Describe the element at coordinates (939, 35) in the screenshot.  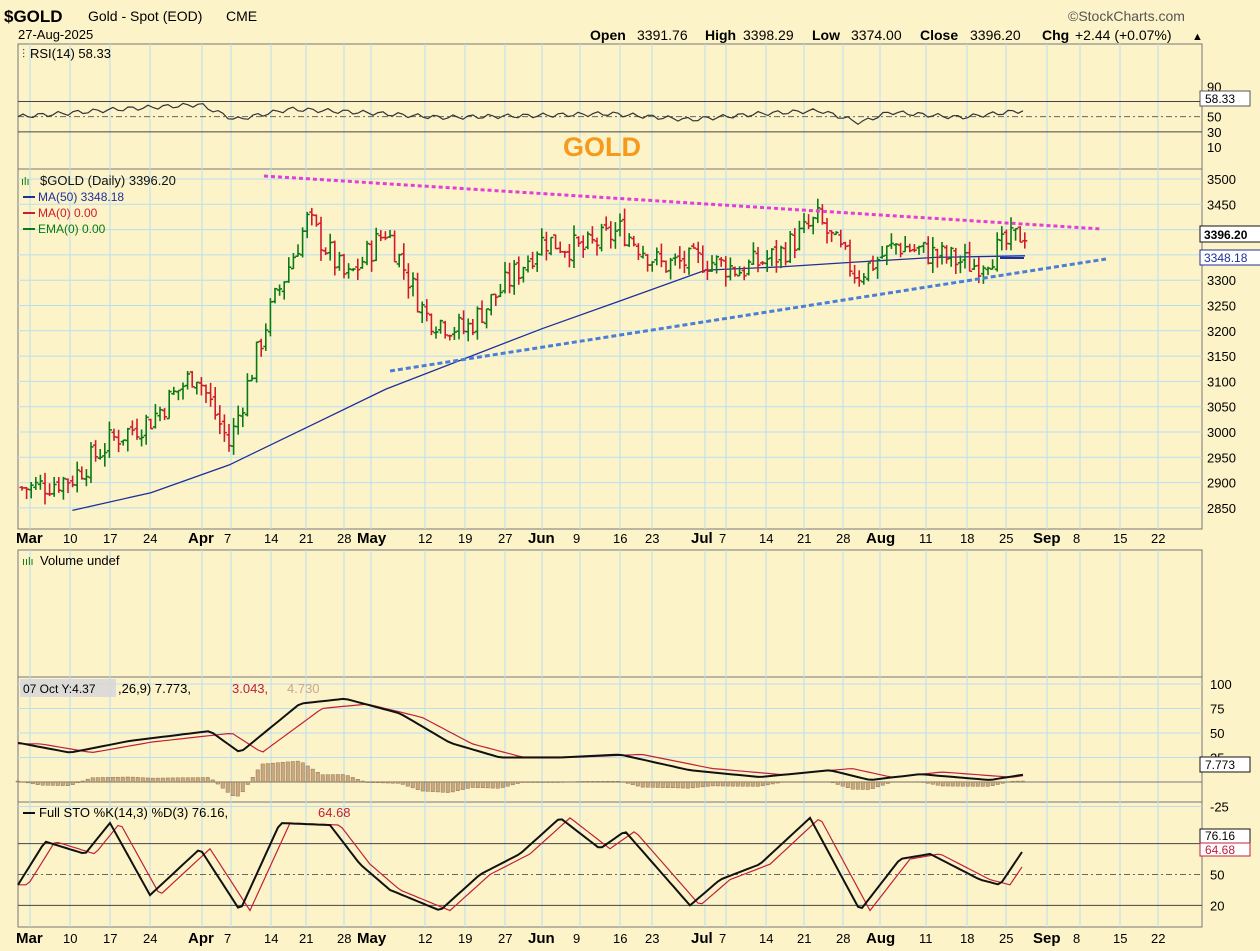
I see `close-label: Close` at that location.